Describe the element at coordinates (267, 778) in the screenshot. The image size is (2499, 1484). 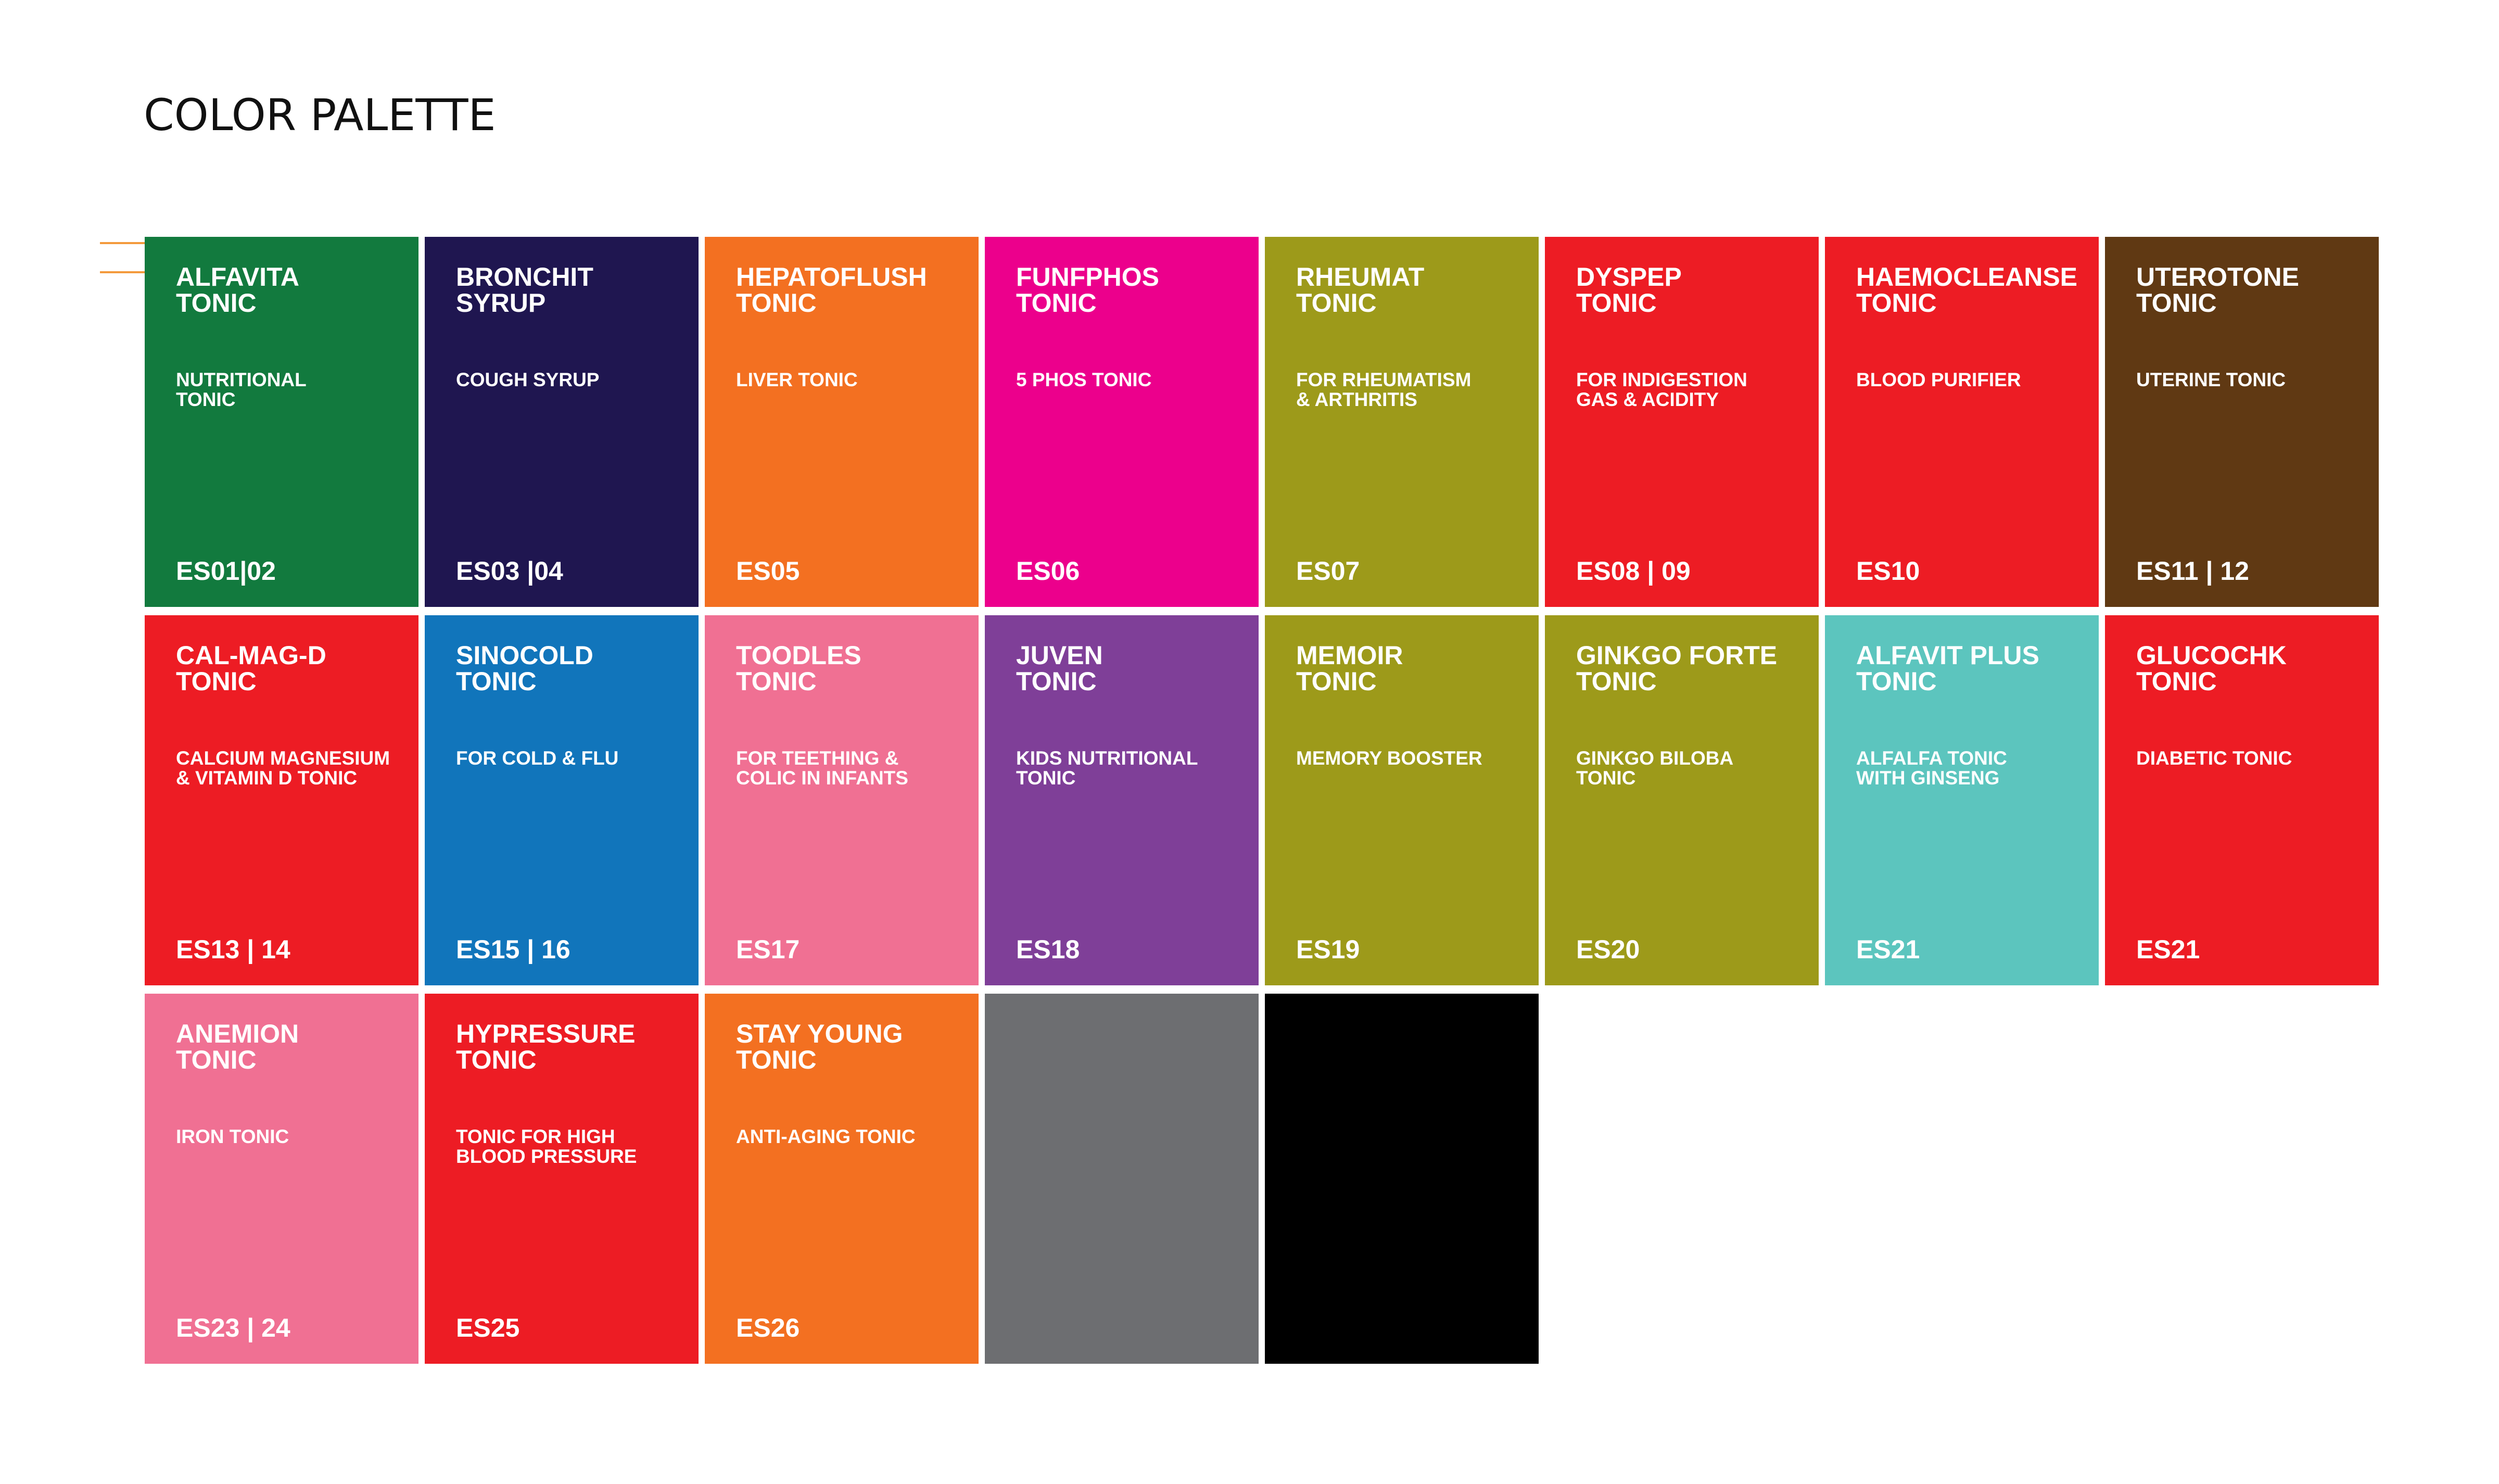
I see `description-line: & VITAMIN D TONIC` at that location.